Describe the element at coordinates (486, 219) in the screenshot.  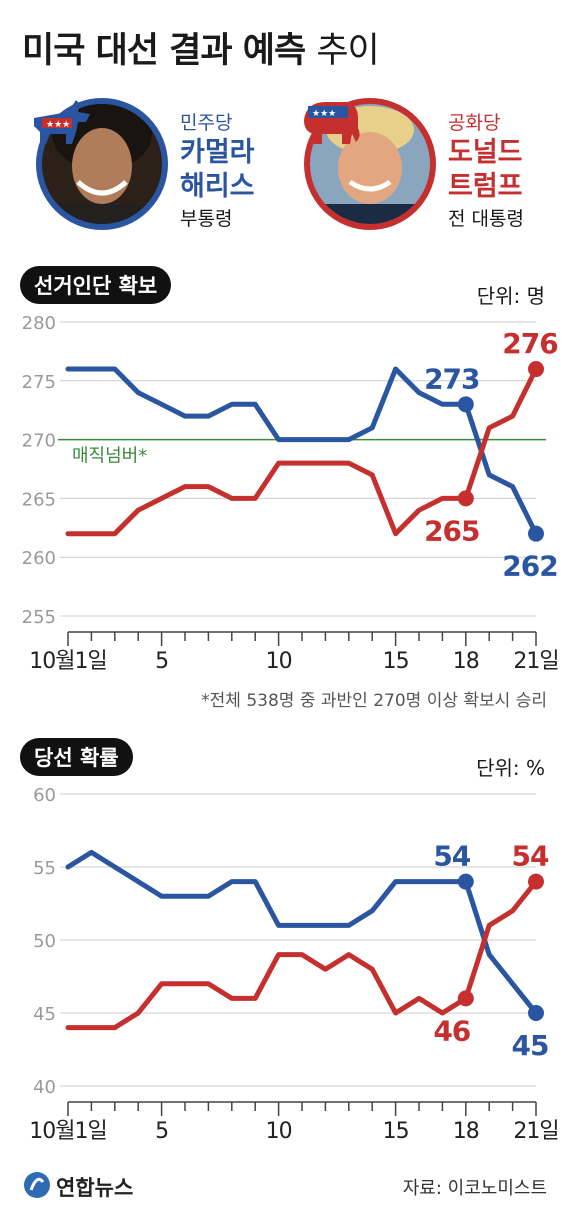
I see `candidate-role-trump: 전 대통령` at that location.